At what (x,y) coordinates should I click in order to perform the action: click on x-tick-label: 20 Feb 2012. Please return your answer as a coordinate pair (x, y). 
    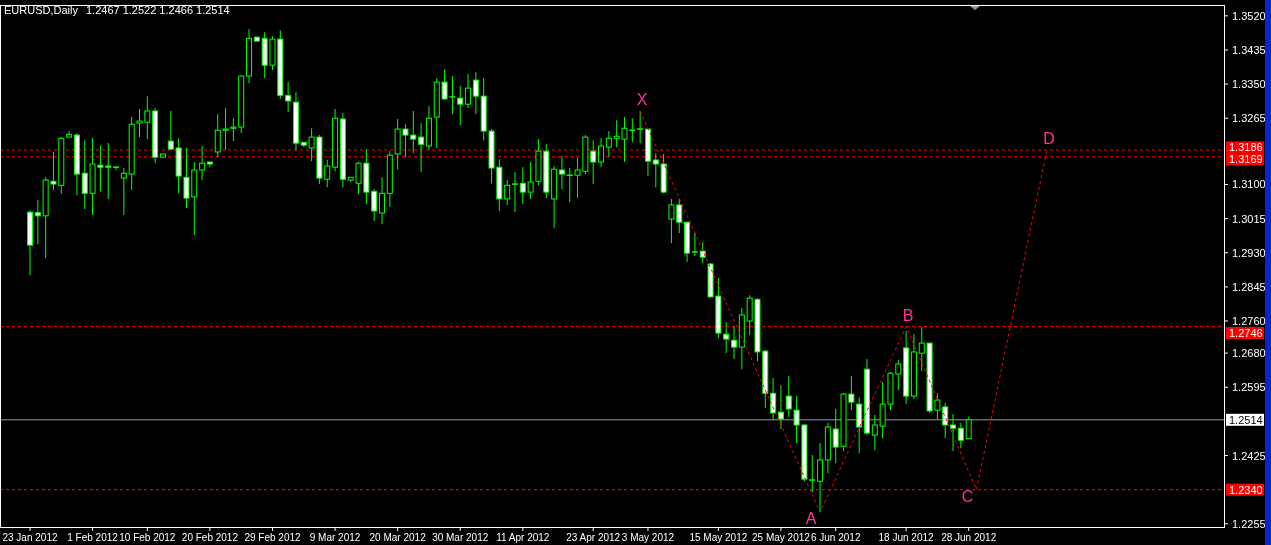
    Looking at the image, I should click on (210, 537).